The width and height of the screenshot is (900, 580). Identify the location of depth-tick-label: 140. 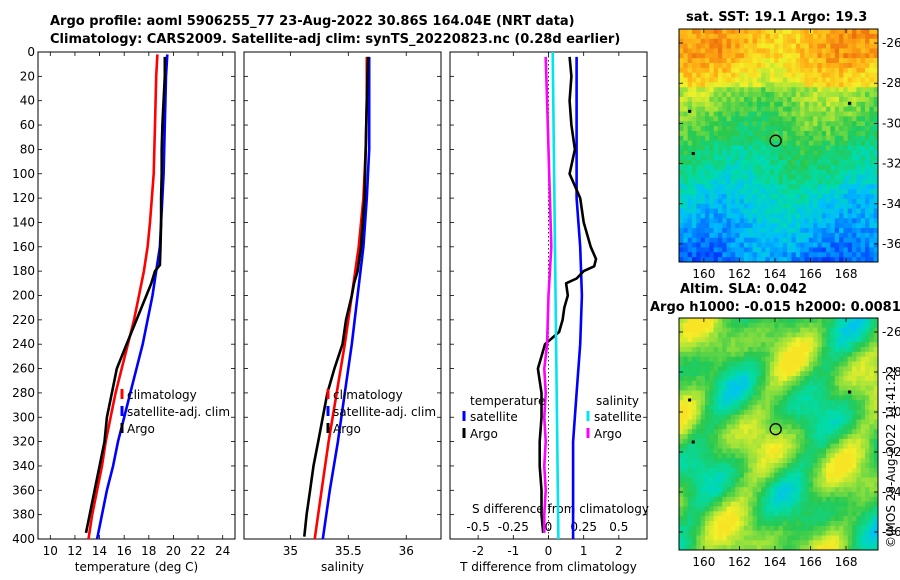
(23, 222).